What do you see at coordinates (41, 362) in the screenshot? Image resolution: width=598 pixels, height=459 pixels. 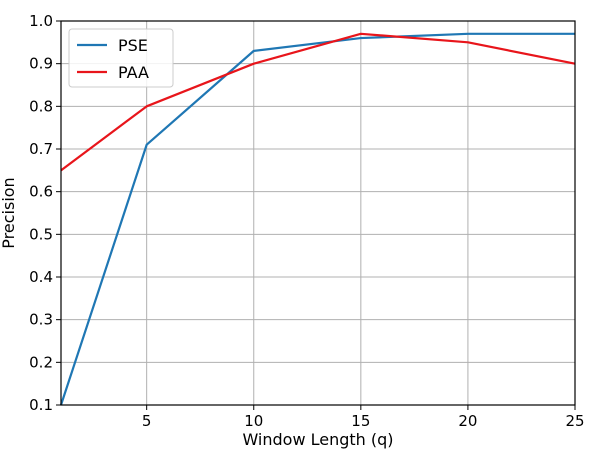 I see `y-tick-label: 0.2` at bounding box center [41, 362].